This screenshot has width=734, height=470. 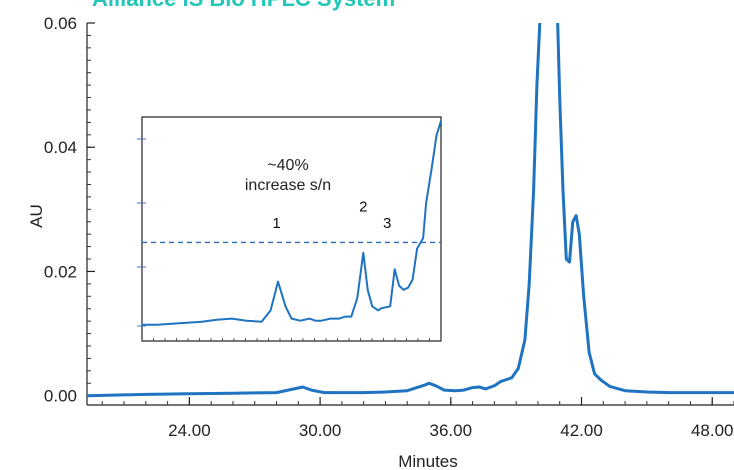 I want to click on y-tick-label: 0.04, so click(x=60, y=147).